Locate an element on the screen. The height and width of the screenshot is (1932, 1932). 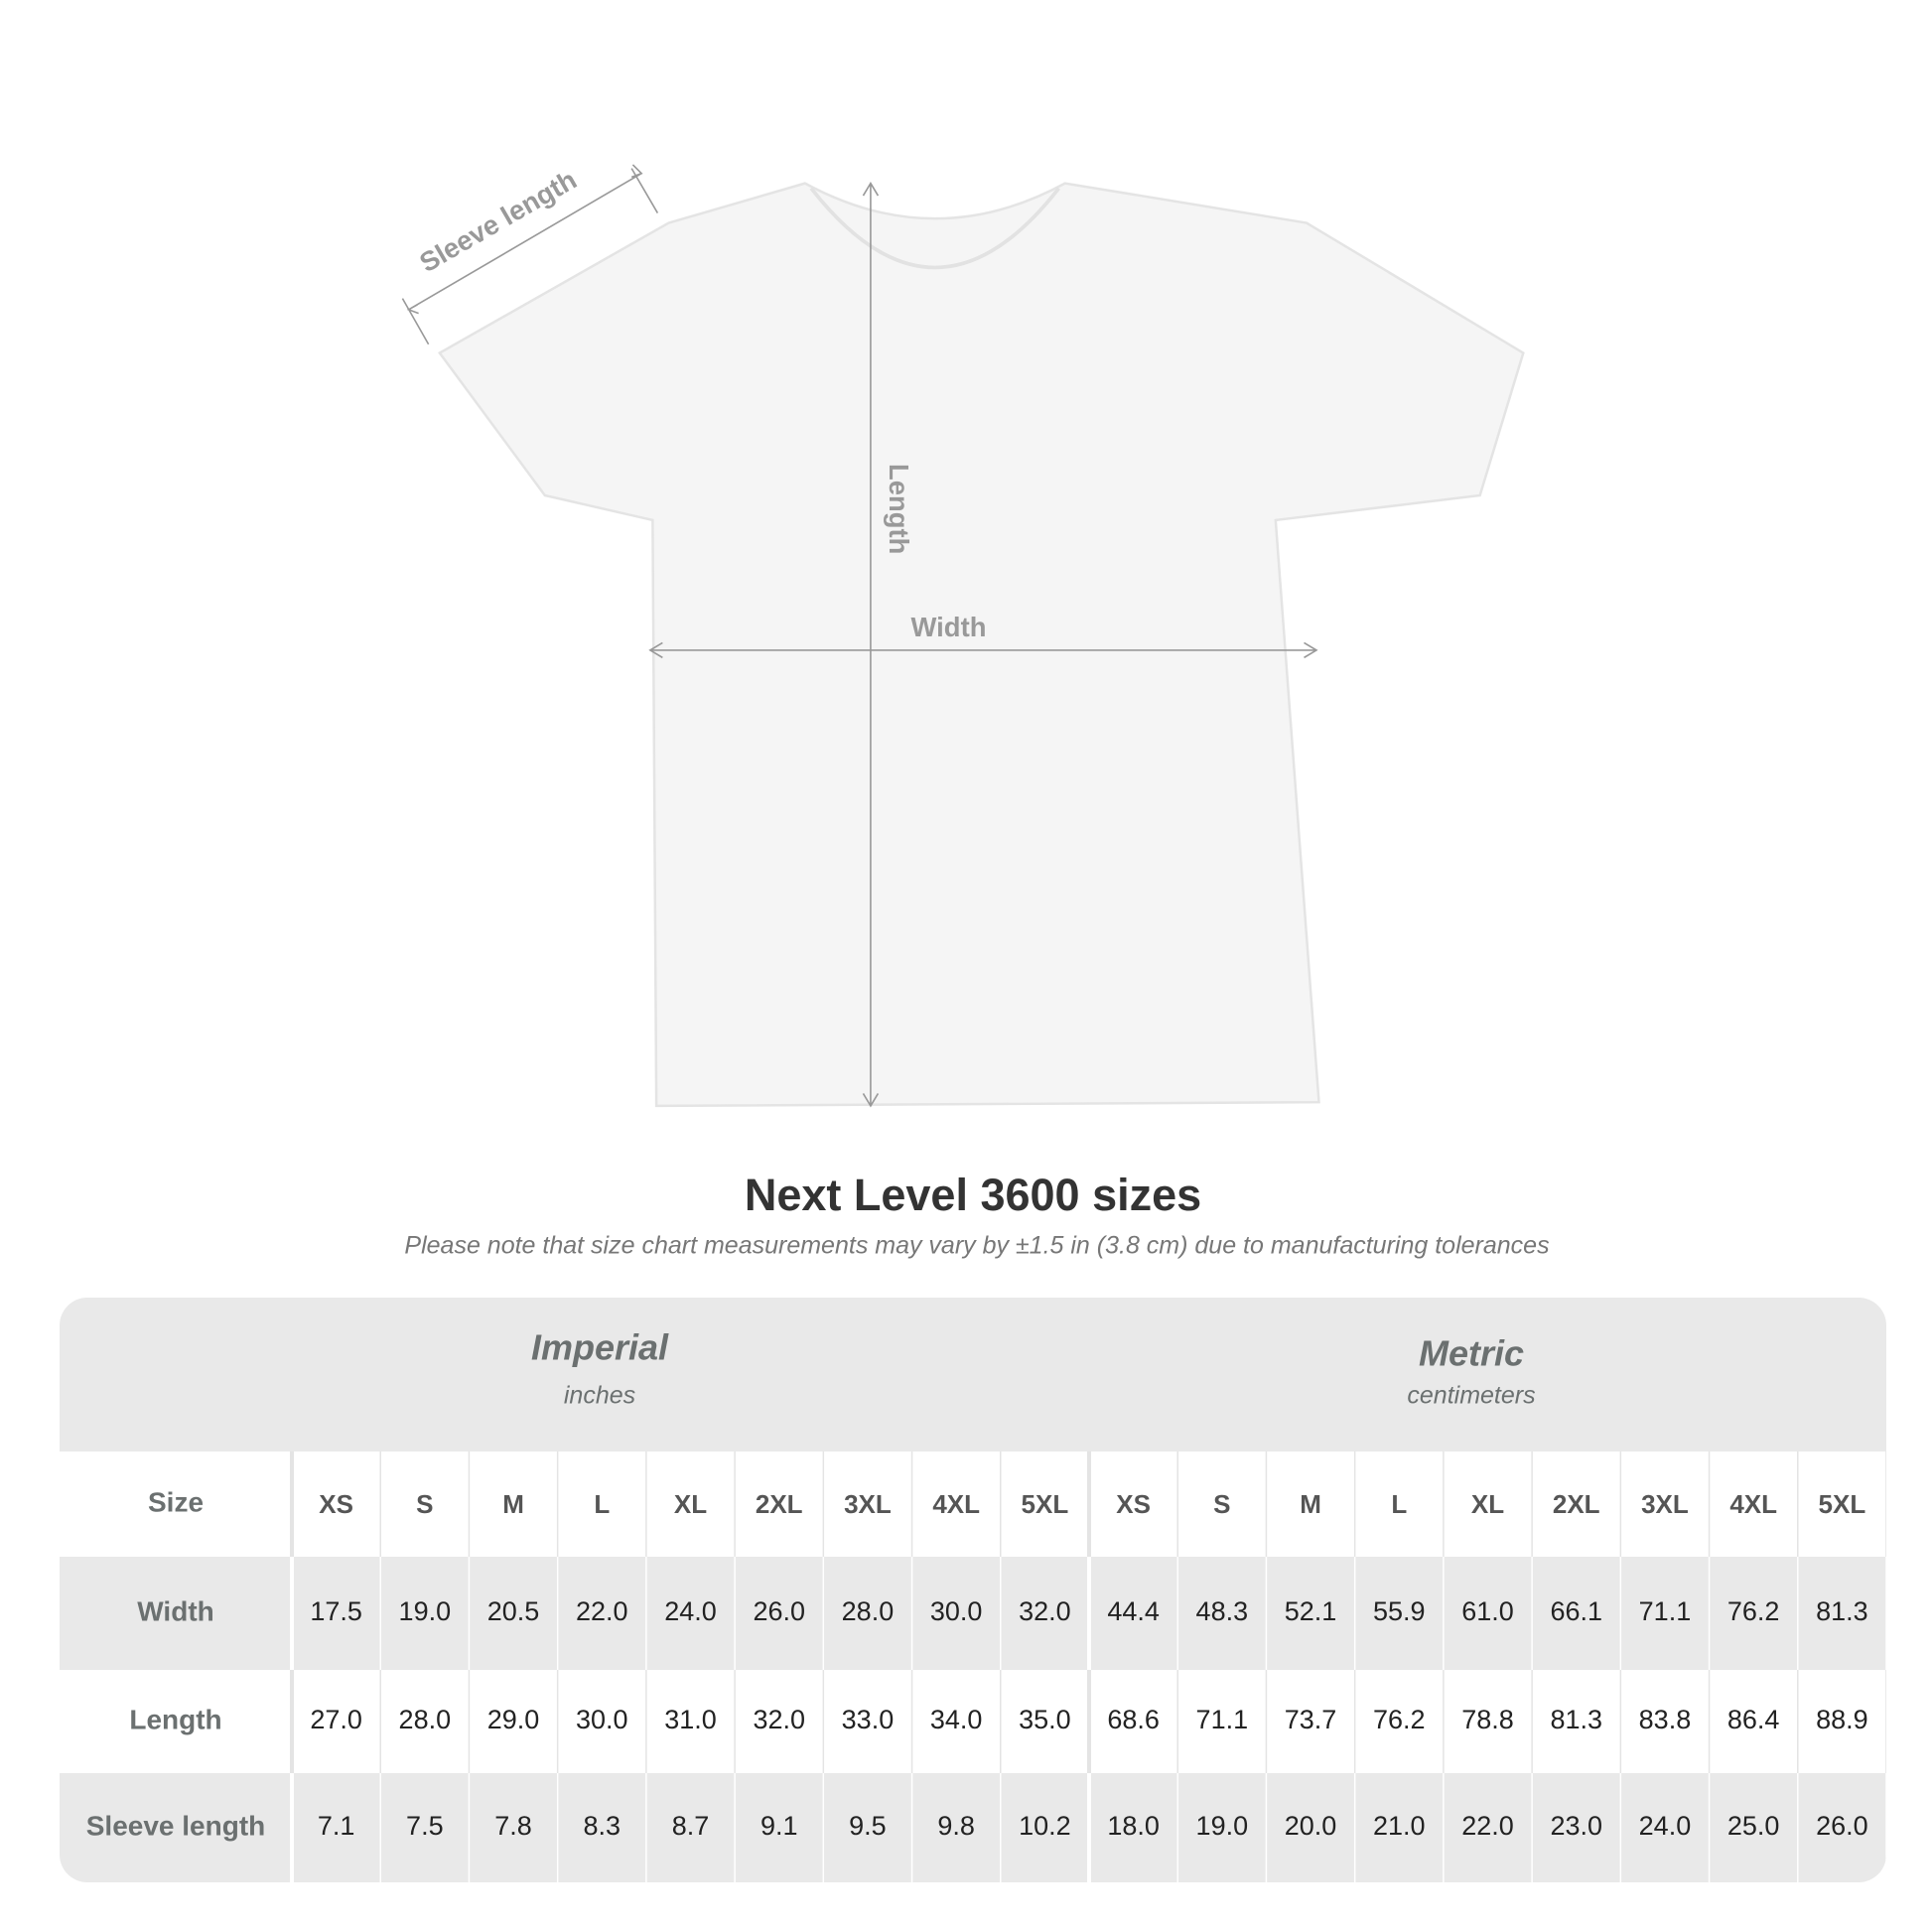
cell-value: 7.8 is located at coordinates (513, 1826).